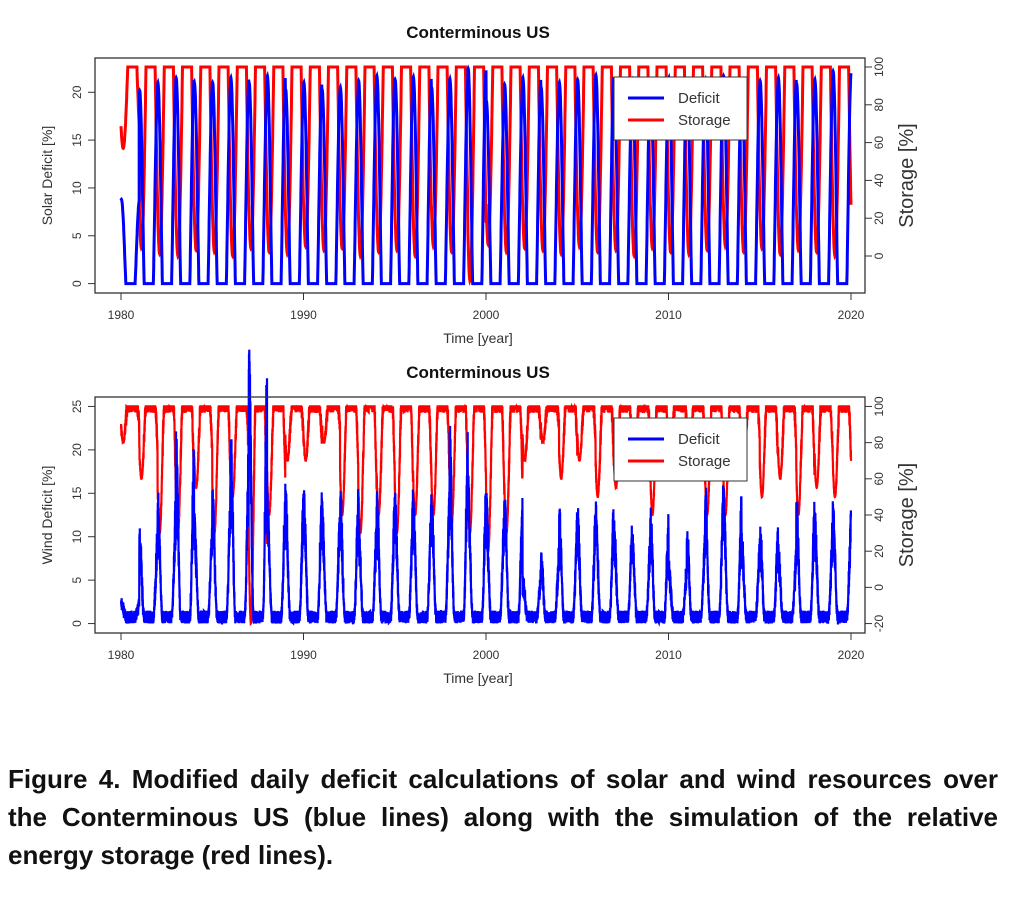 This screenshot has height=904, width=1024. What do you see at coordinates (47, 176) in the screenshot?
I see `y-axis-label: Solar Deficit [%]` at bounding box center [47, 176].